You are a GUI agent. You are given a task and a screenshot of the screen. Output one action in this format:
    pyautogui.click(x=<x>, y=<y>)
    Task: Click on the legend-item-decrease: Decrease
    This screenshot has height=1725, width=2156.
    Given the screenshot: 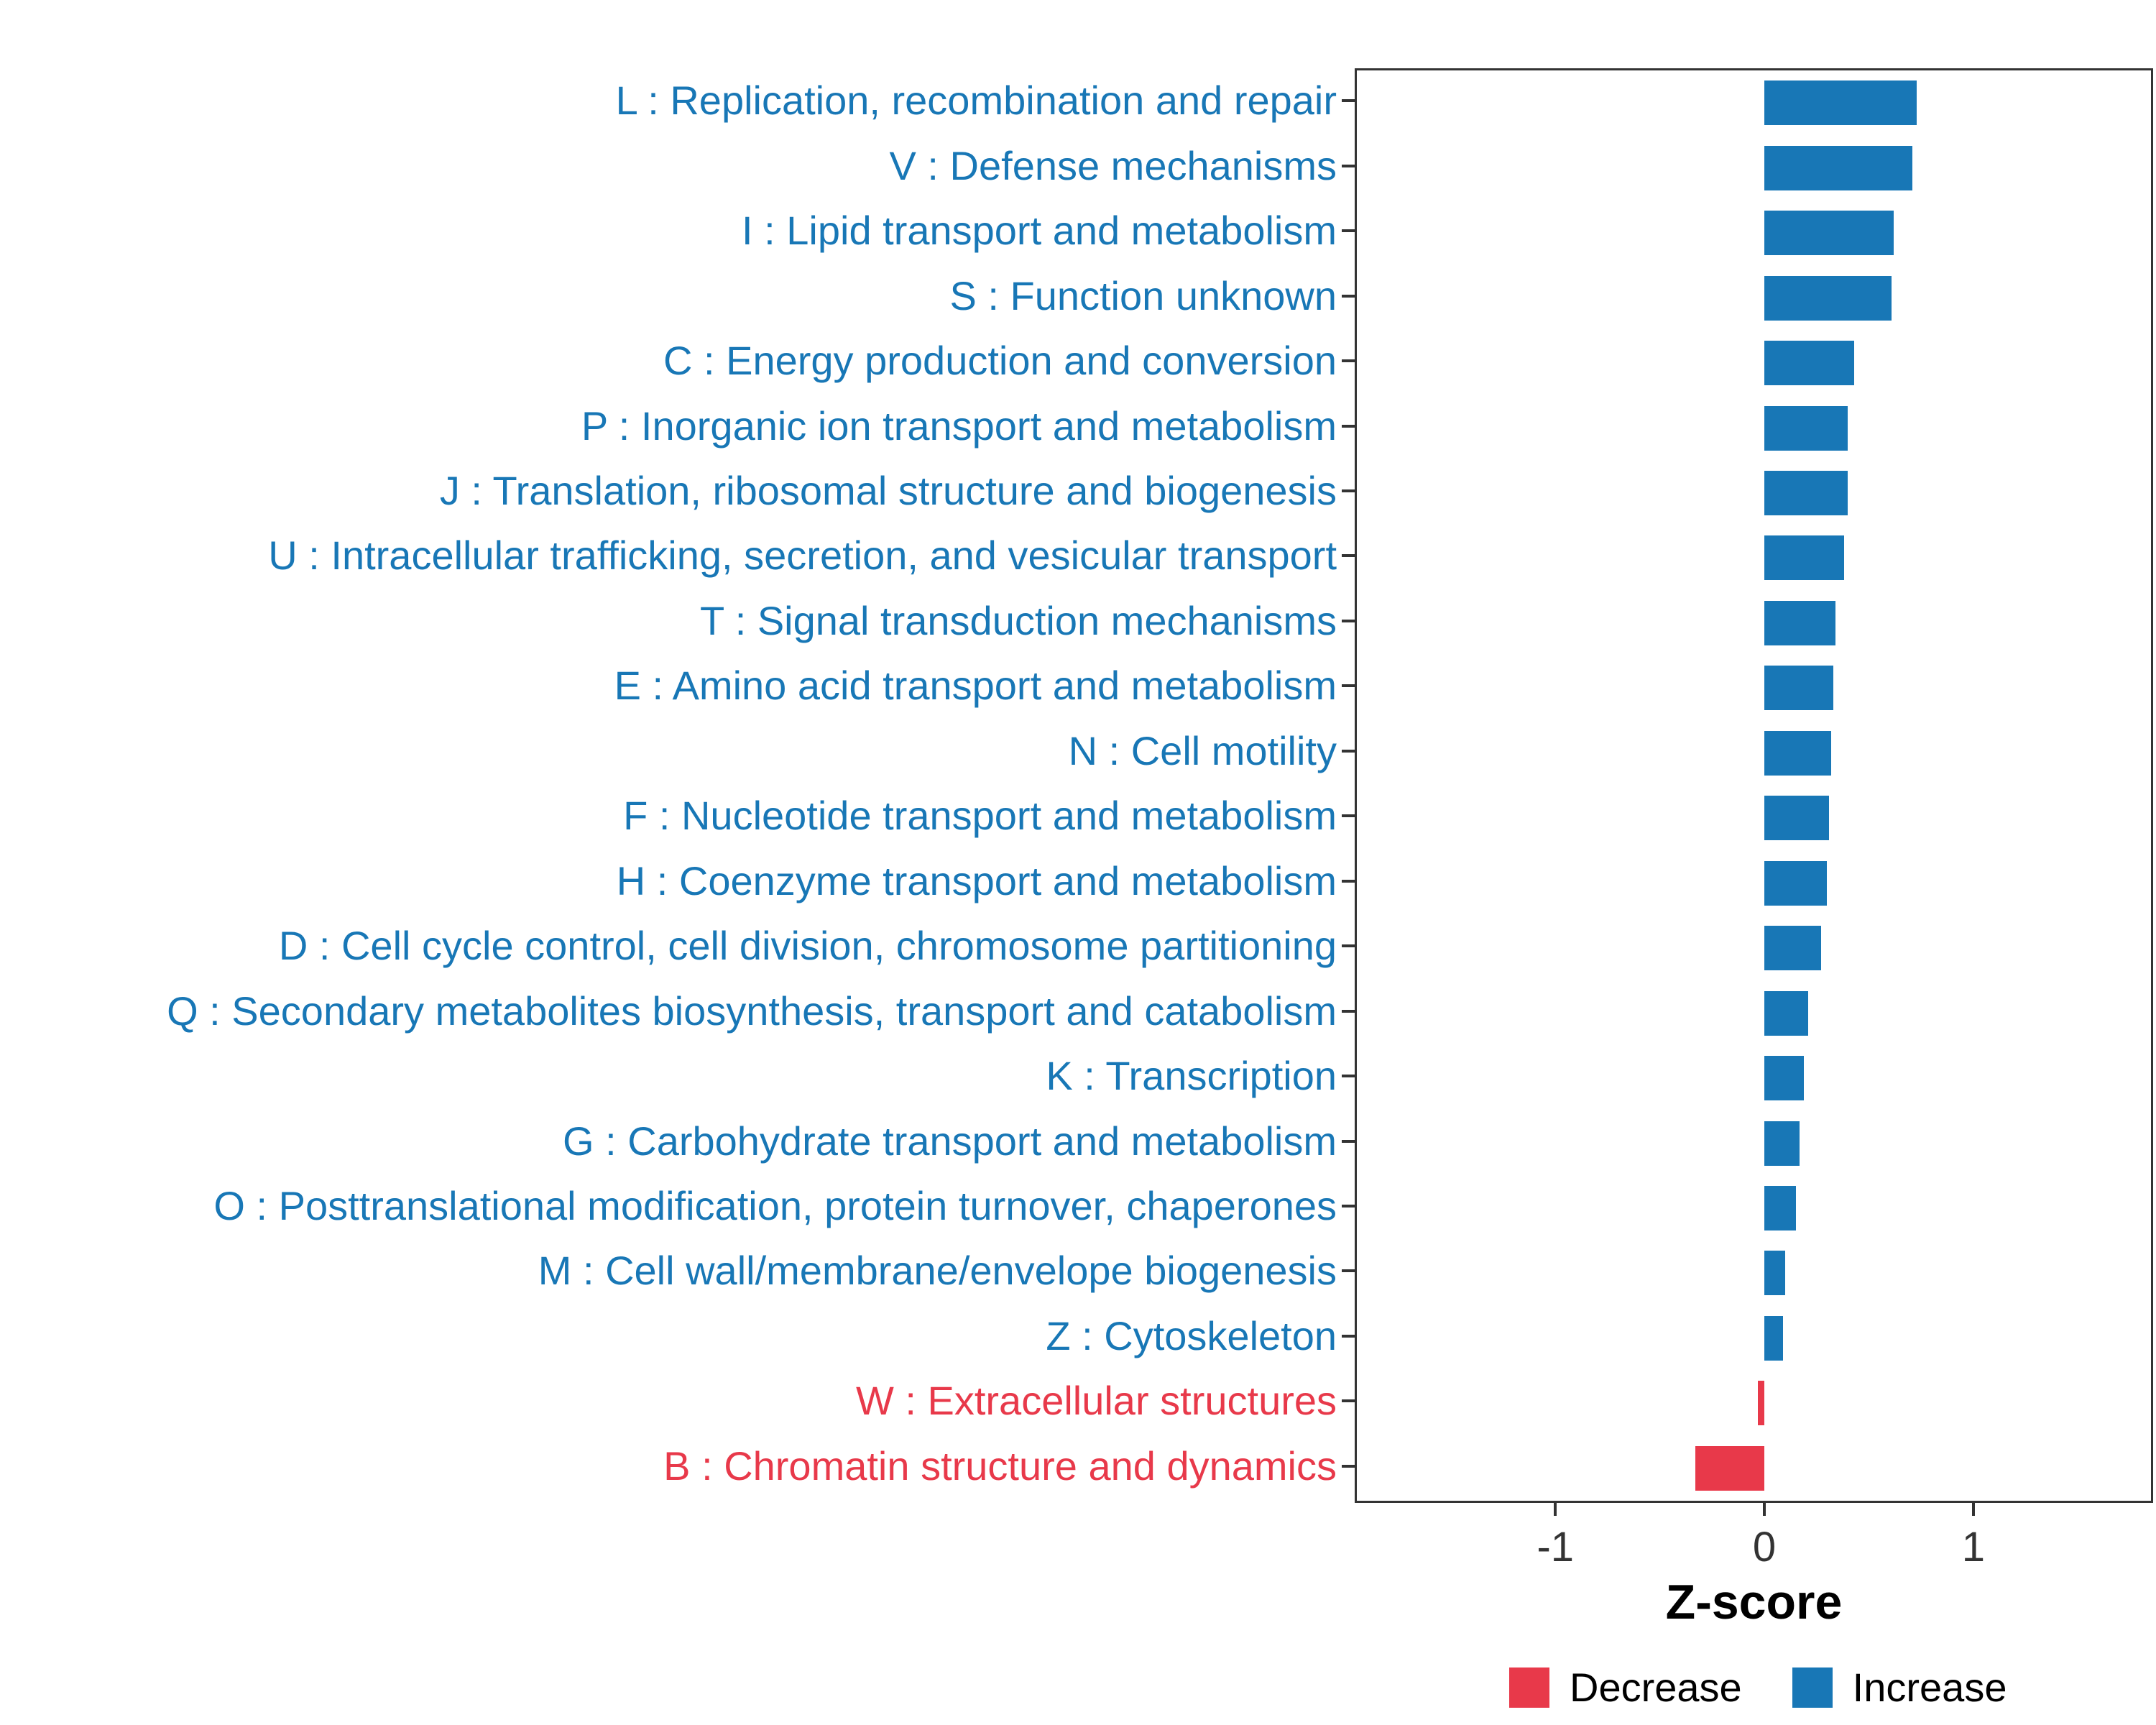 What is the action you would take?
    pyautogui.click(x=1625, y=1687)
    